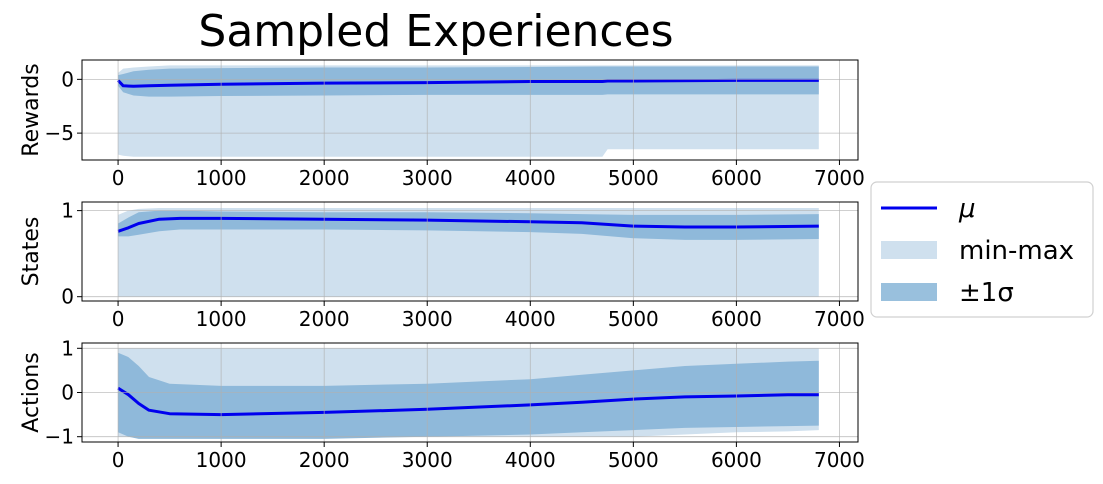 Image resolution: width=1103 pixels, height=484 pixels. I want to click on y-axis-label: States, so click(31, 252).